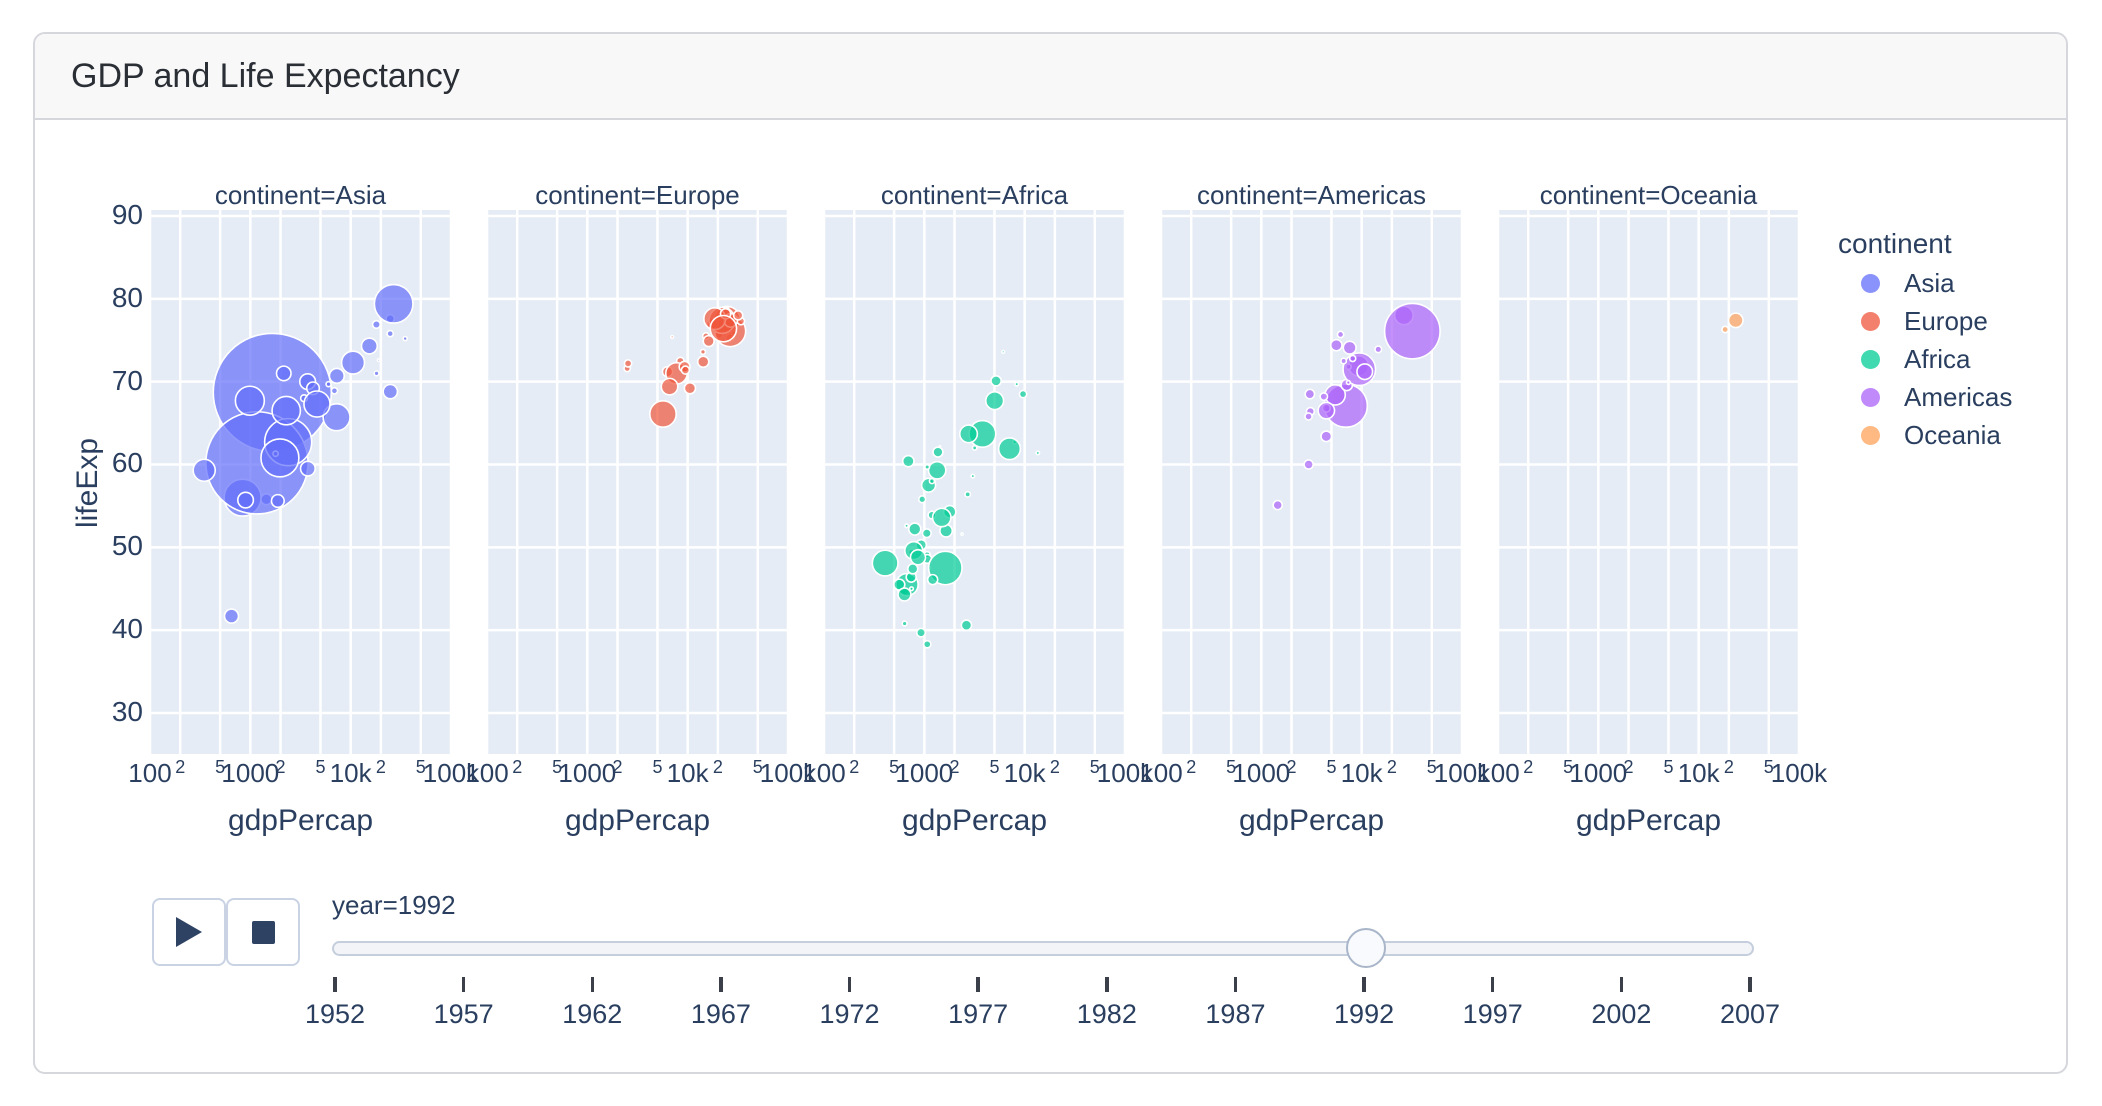 This screenshot has width=2102, height=1106. I want to click on slider-year-label-1987: 1987, so click(1235, 1014).